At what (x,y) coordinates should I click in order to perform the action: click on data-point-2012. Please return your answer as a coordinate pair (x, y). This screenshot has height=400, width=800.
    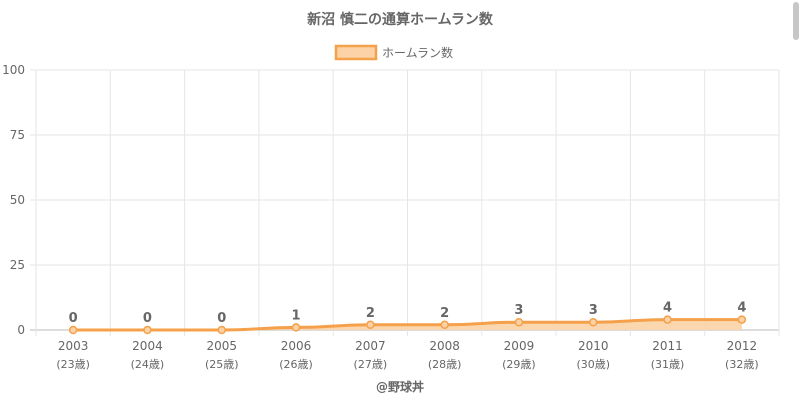
    Looking at the image, I should click on (742, 319).